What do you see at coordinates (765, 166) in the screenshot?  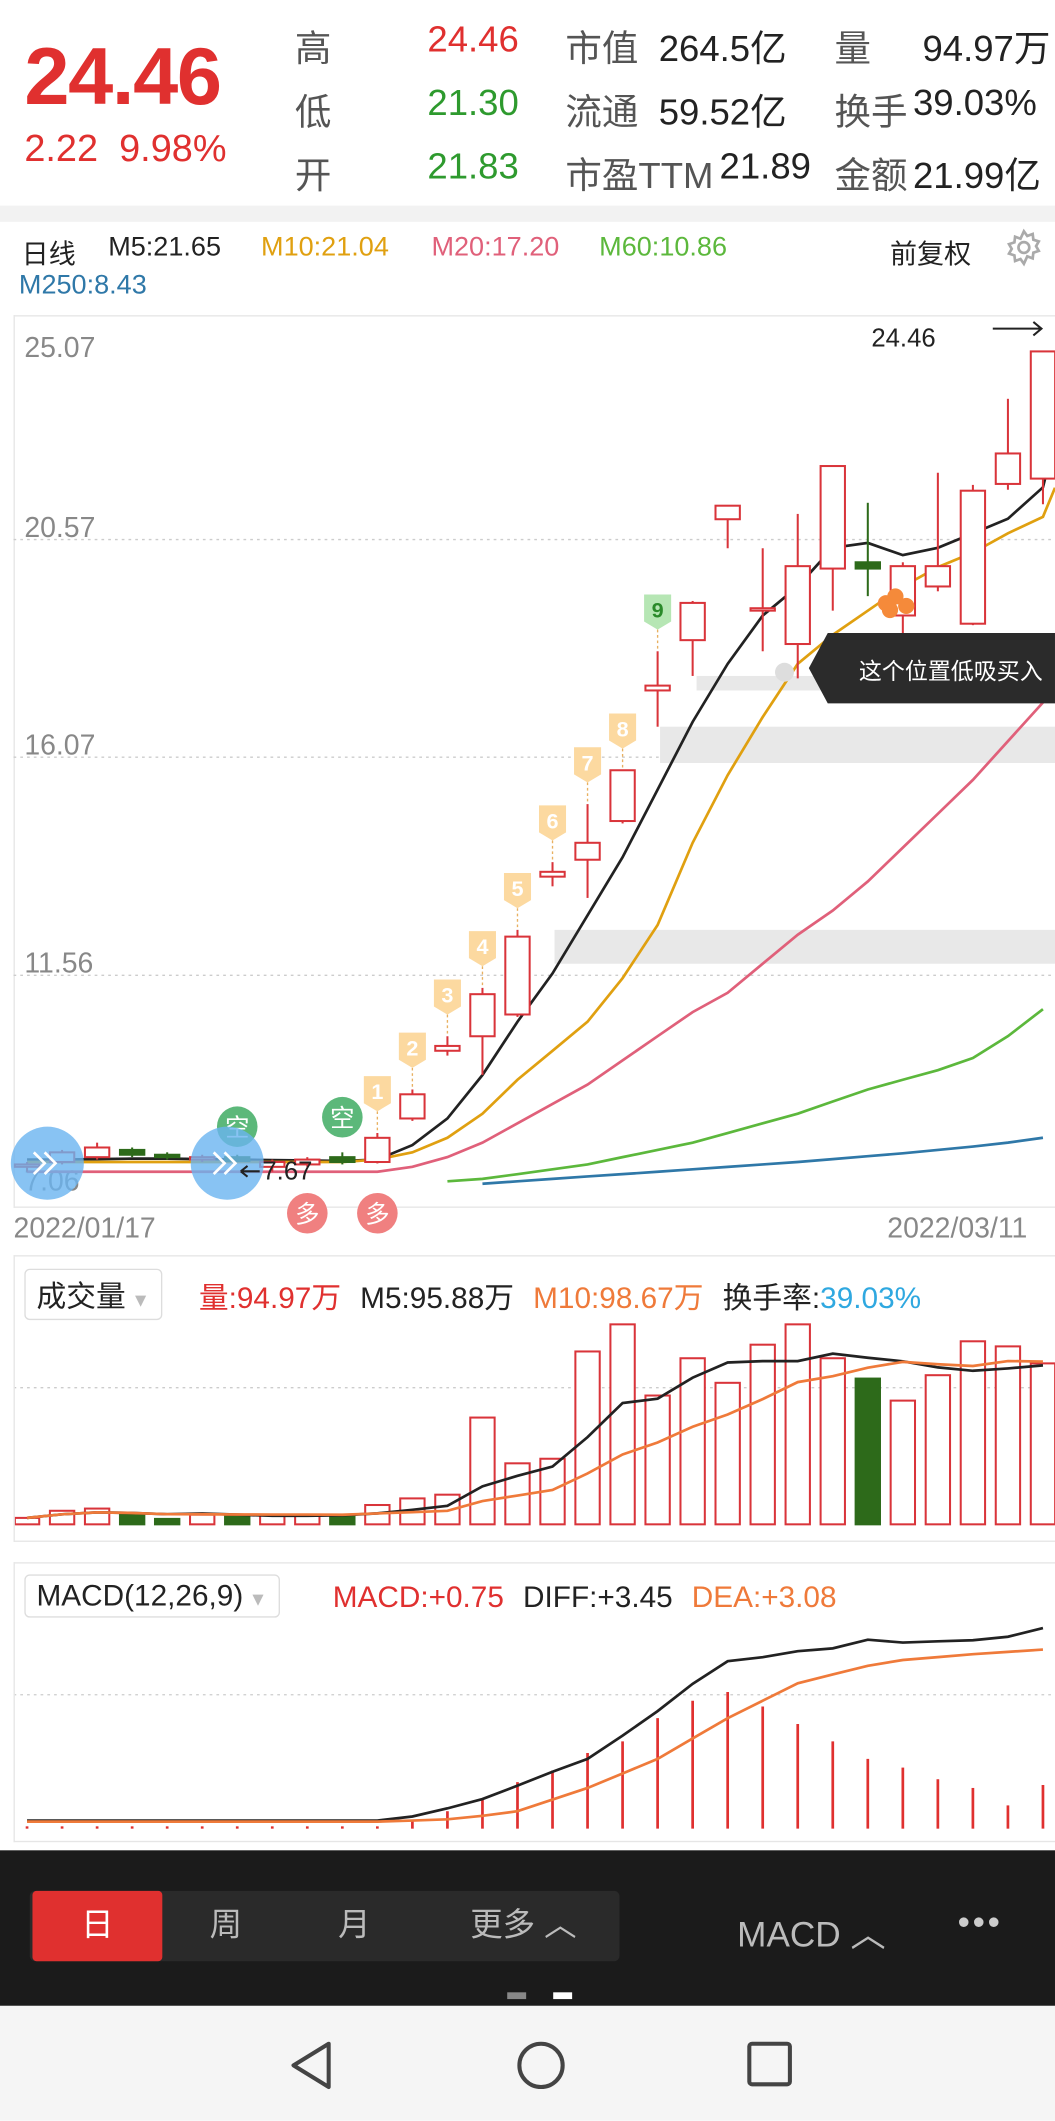 I see `quote-value: 21.89` at bounding box center [765, 166].